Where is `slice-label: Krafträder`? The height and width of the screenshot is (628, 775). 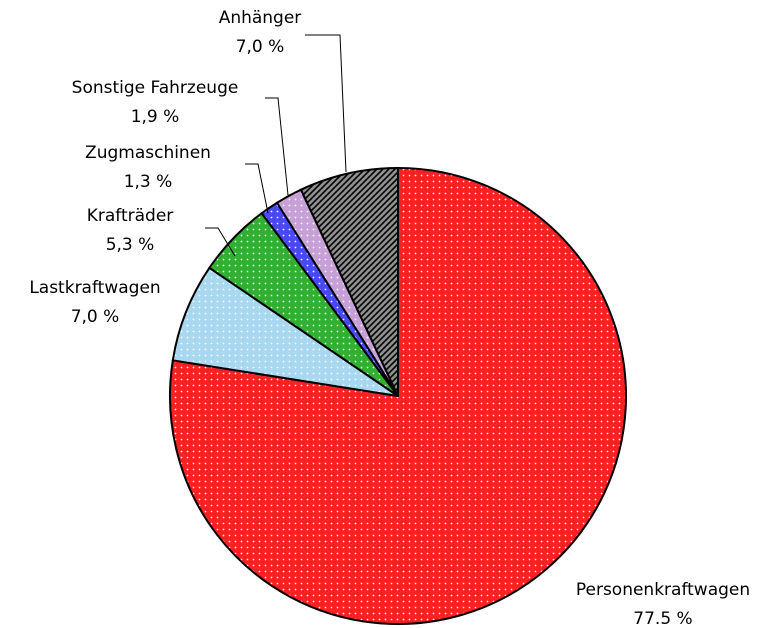 slice-label: Krafträder is located at coordinates (130, 216).